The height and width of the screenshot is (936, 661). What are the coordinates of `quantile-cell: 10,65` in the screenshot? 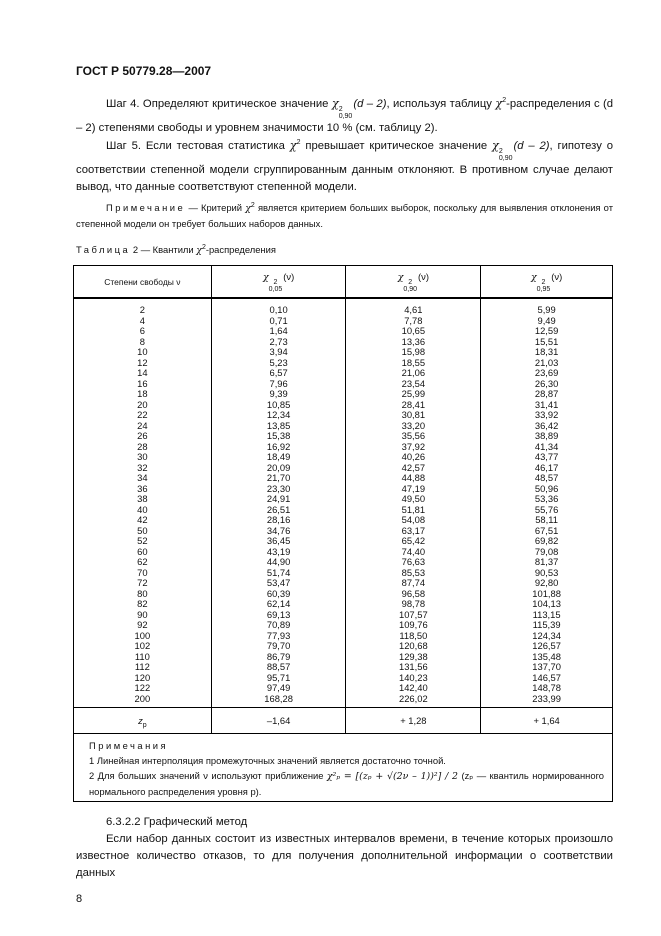 It's located at (413, 331).